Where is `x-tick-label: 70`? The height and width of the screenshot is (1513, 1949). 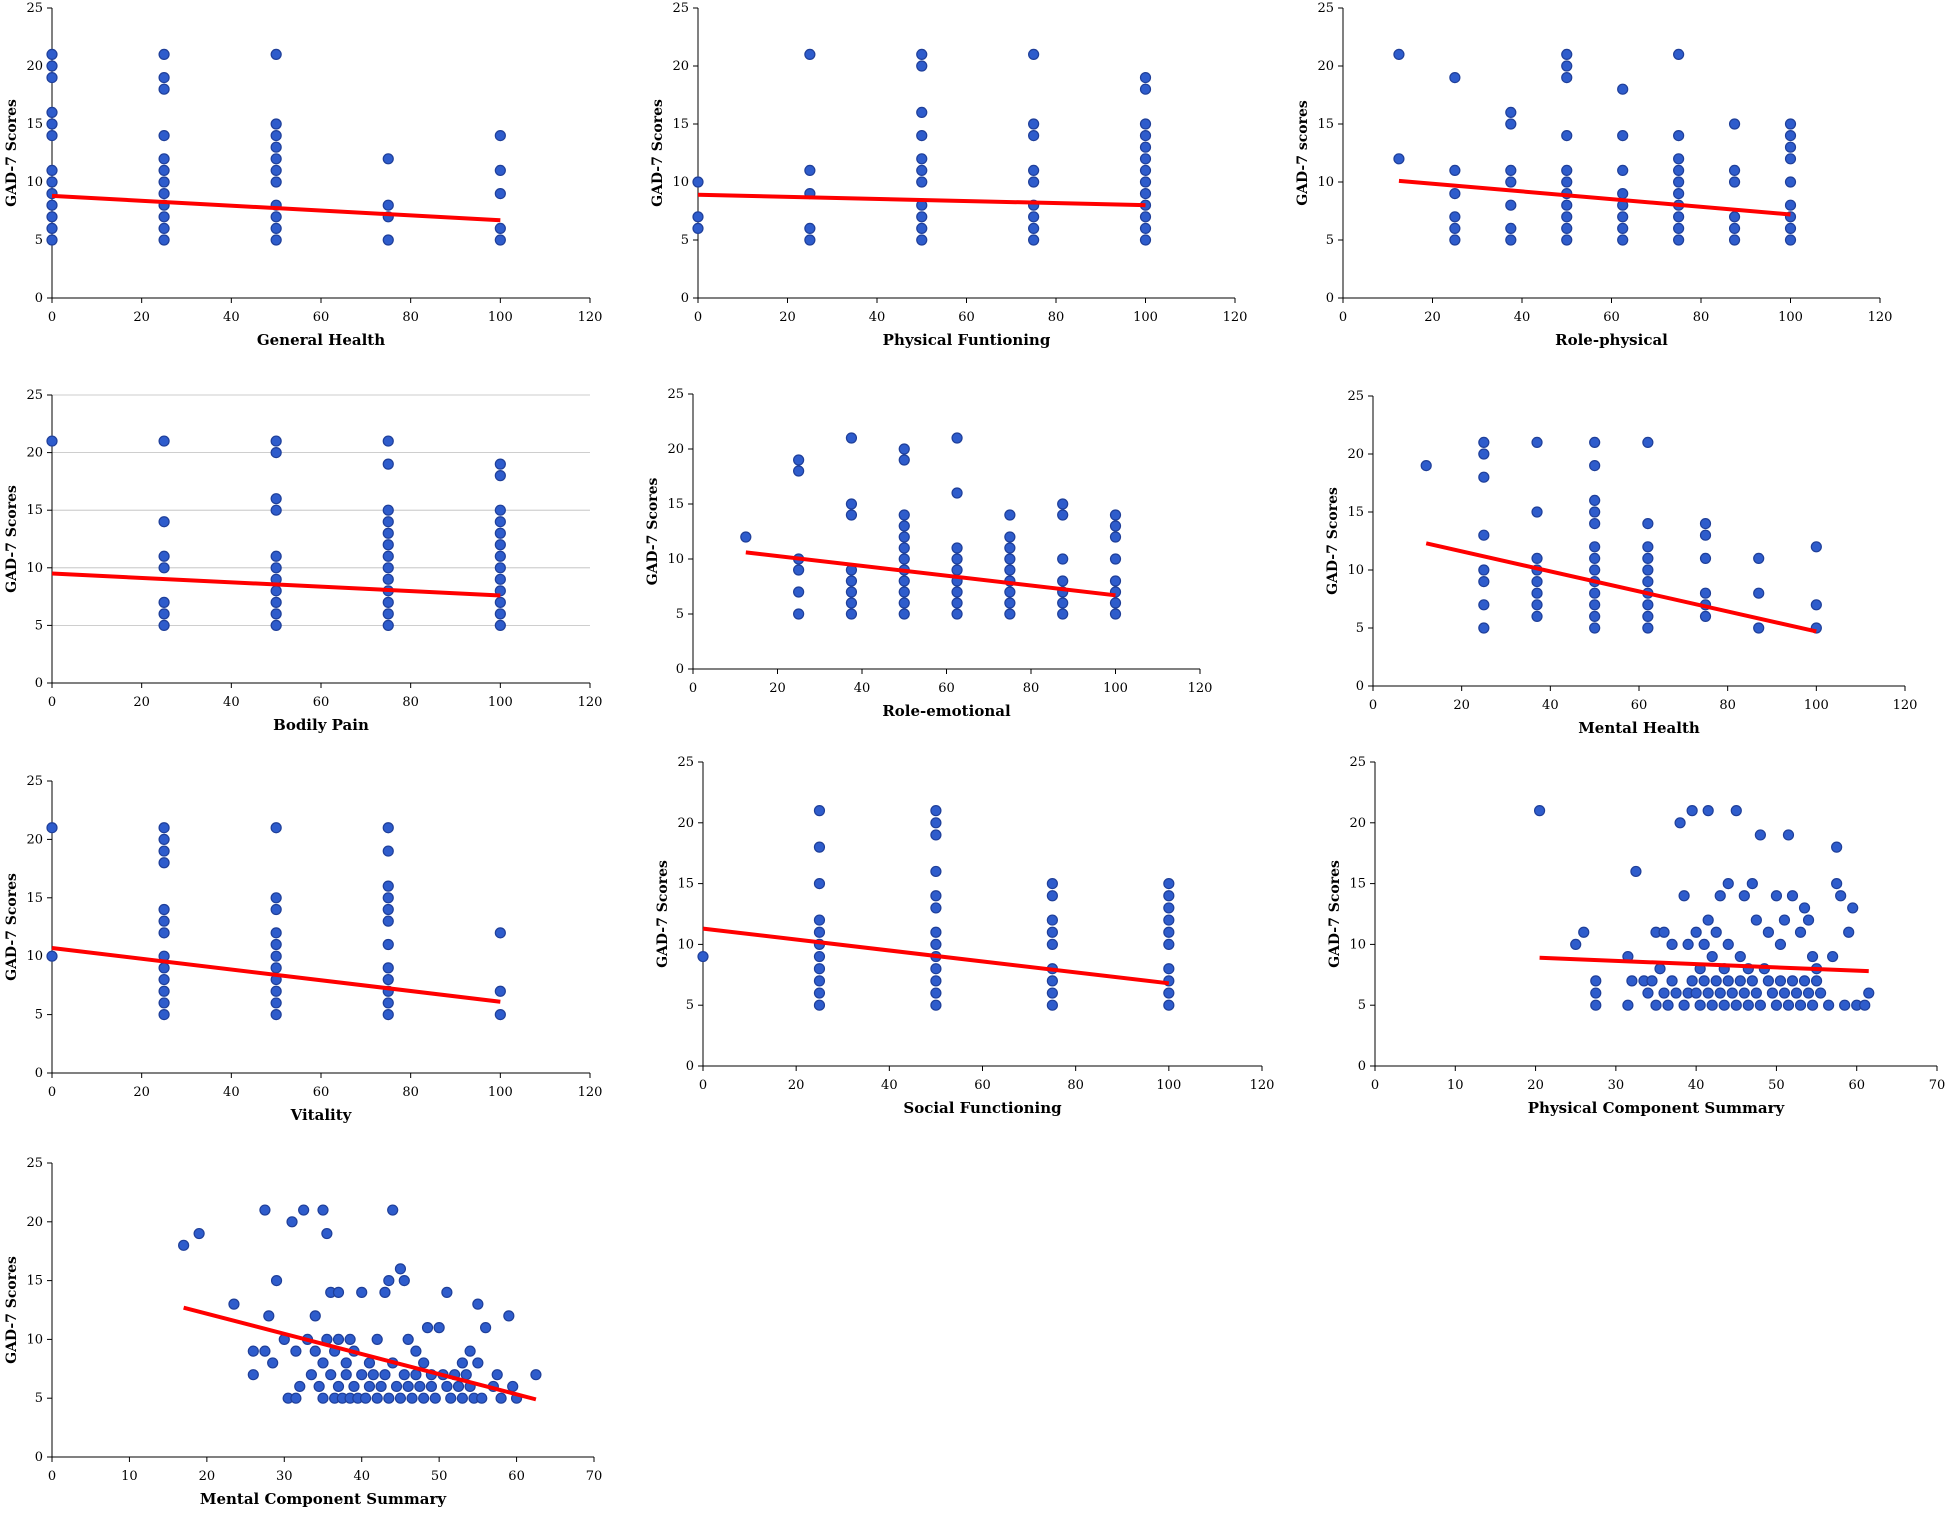
x-tick-label: 70 is located at coordinates (594, 1476).